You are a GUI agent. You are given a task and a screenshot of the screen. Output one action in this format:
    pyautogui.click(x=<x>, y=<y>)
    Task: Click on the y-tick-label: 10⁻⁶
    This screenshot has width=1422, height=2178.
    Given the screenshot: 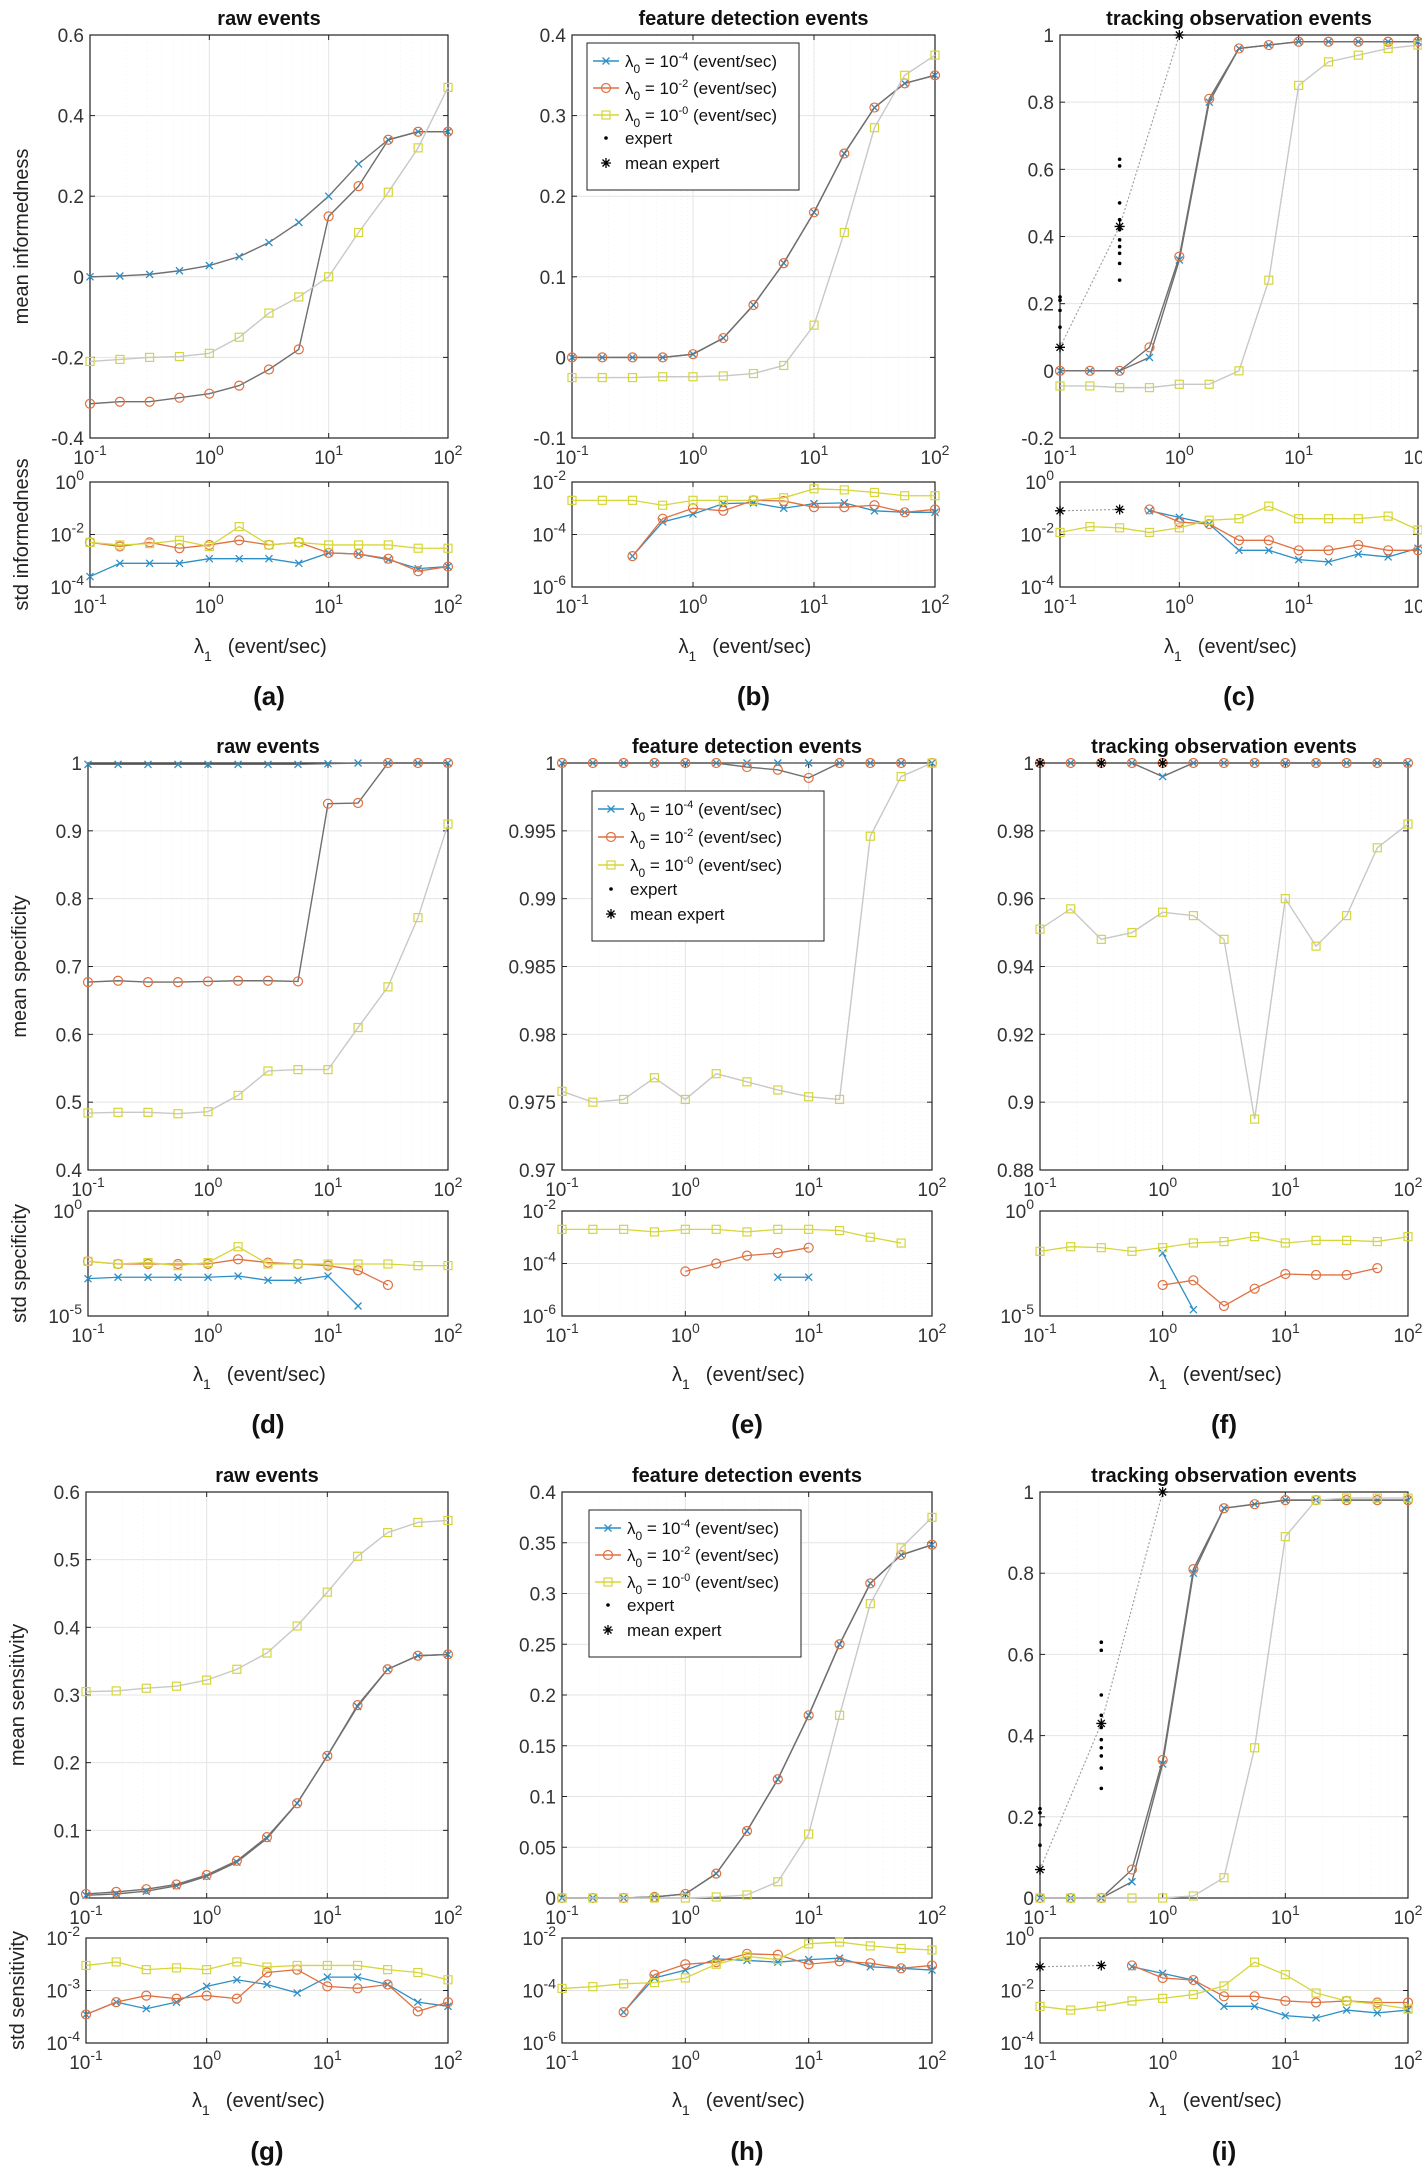 What is the action you would take?
    pyautogui.click(x=549, y=585)
    